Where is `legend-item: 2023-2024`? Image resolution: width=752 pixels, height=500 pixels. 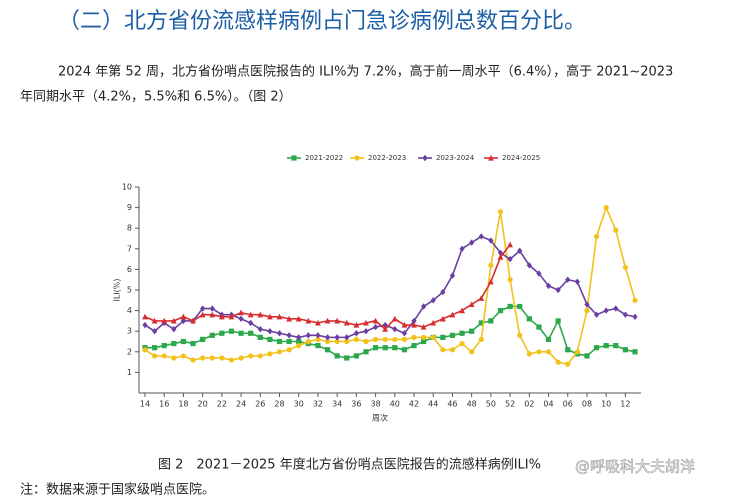
legend-item: 2023-2024 is located at coordinates (446, 158).